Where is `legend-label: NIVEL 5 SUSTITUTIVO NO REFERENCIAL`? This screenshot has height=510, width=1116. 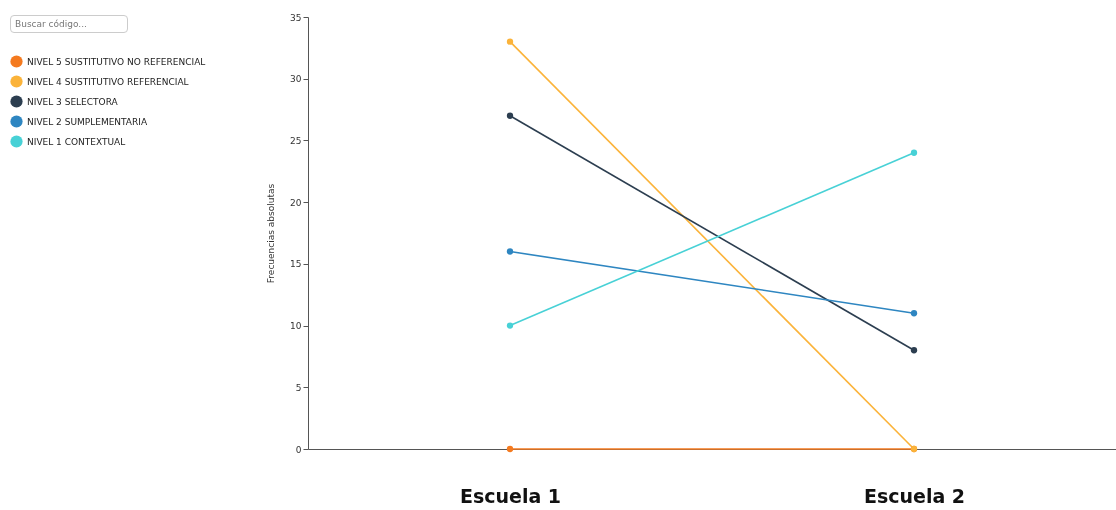
legend-label: NIVEL 5 SUSTITUTIVO NO REFERENCIAL is located at coordinates (116, 61).